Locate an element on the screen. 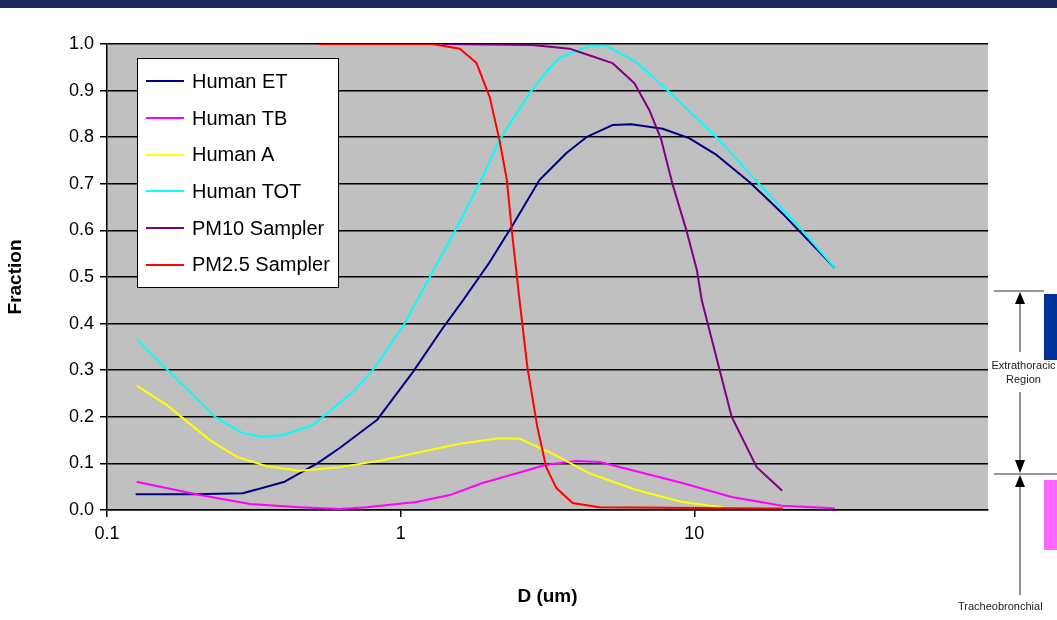  y-tick-label: 0.2 is located at coordinates (81, 415).